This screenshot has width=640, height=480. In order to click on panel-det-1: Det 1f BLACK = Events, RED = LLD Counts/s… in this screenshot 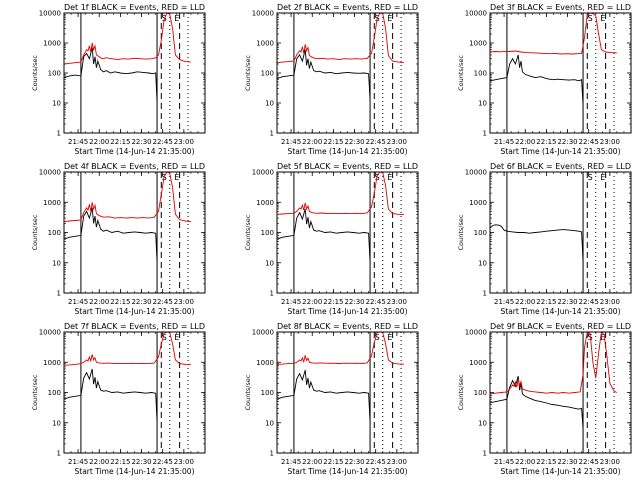, I will do `click(118, 79)`.